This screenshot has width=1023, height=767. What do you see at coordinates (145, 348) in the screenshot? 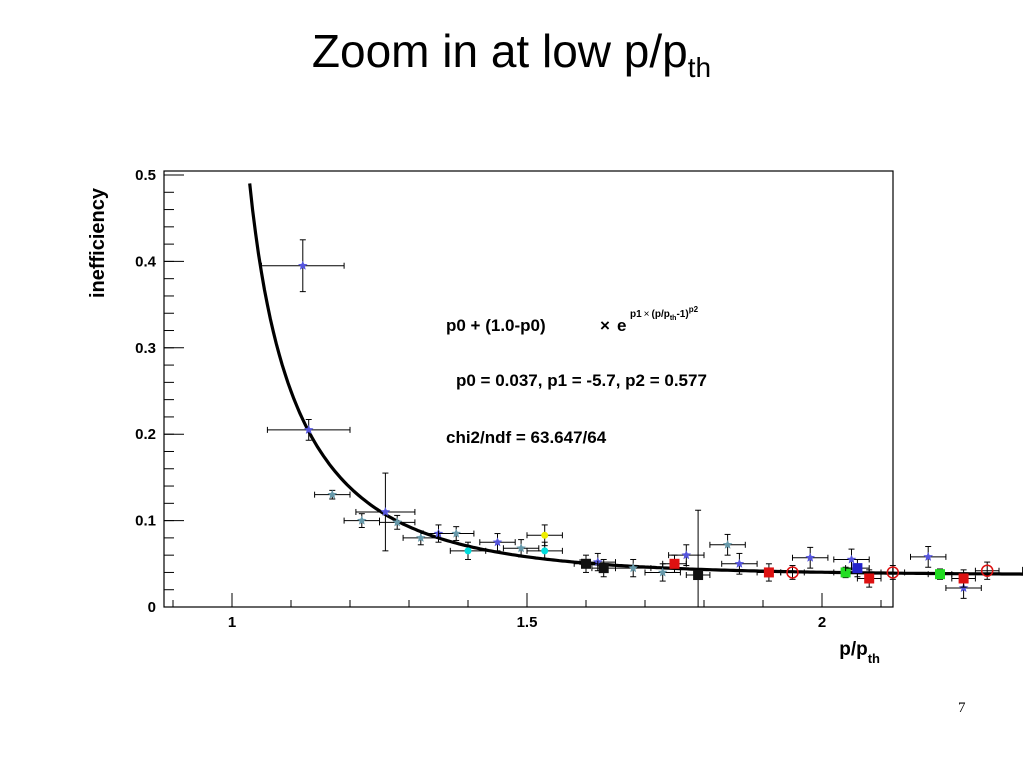
I see `y-tick-label: 0.3` at bounding box center [145, 348].